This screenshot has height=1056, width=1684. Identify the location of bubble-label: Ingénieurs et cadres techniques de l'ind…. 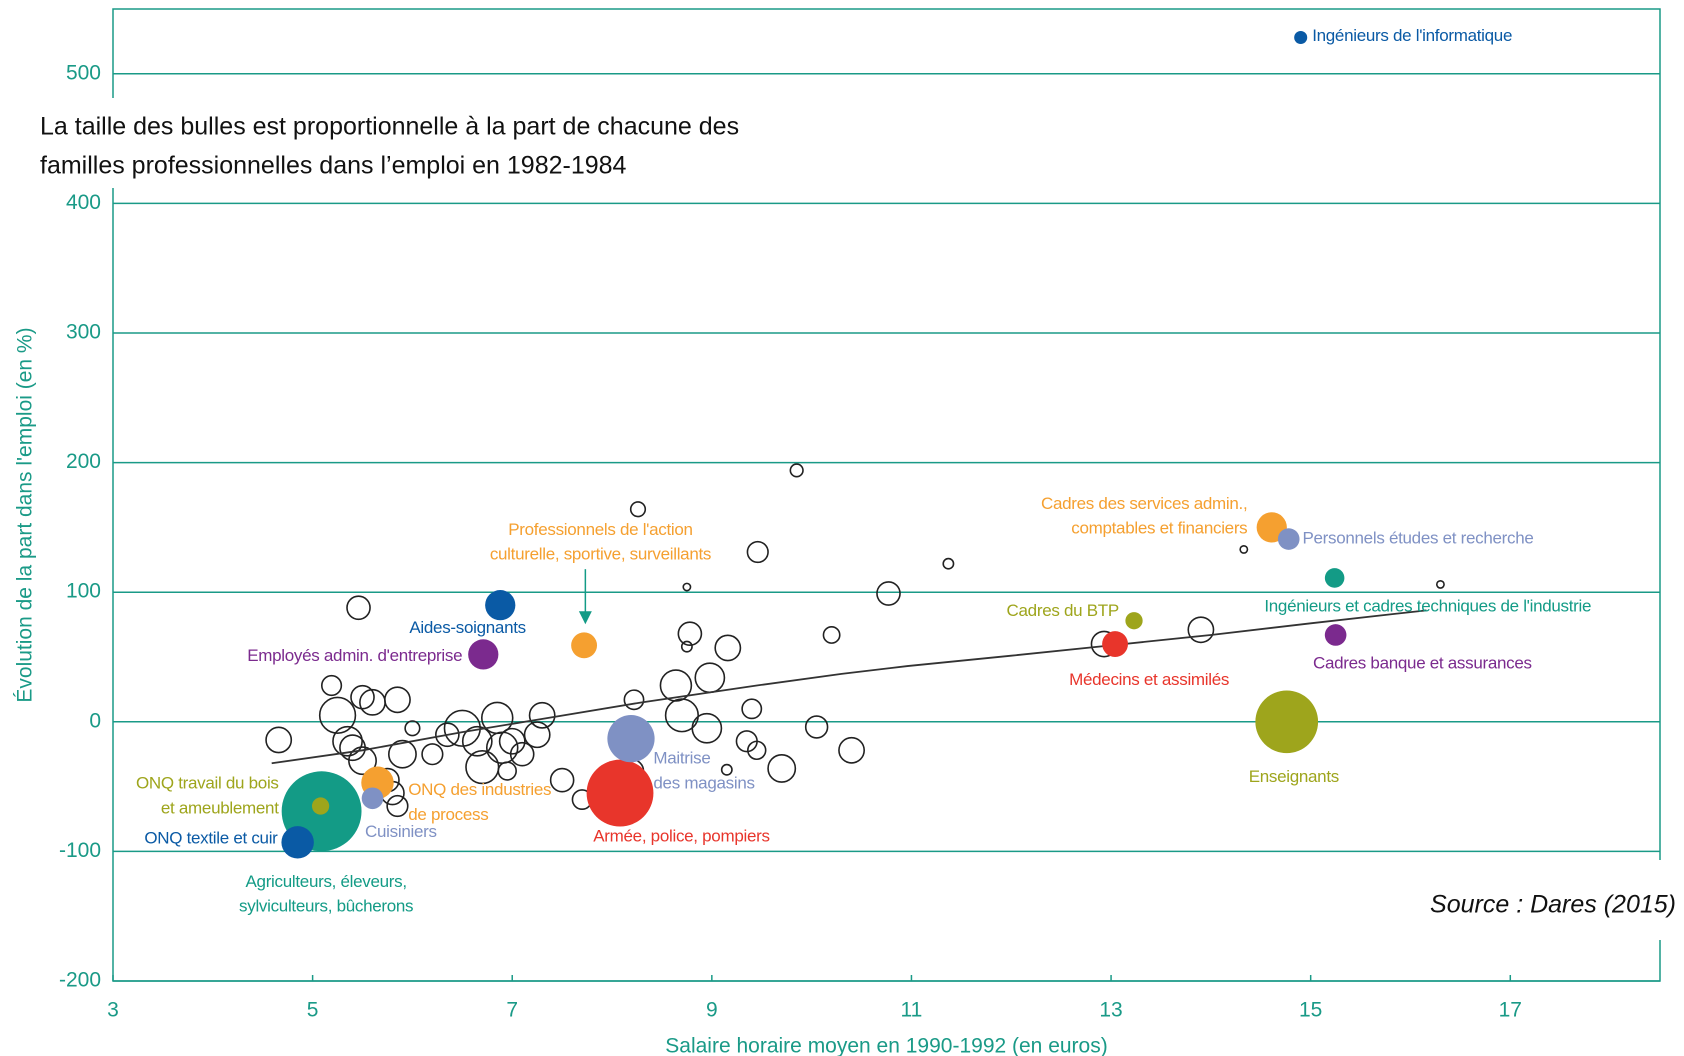
(1427, 605).